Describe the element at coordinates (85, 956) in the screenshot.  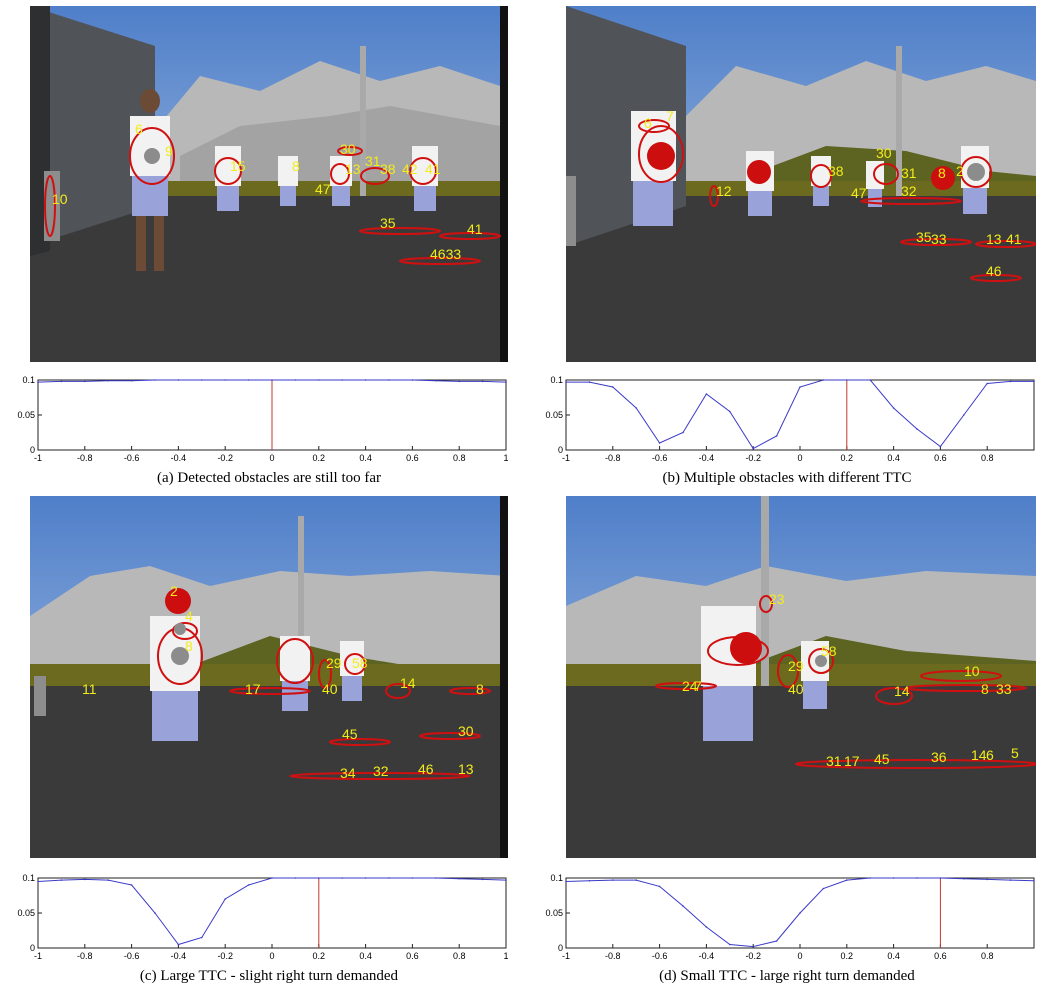
I see `x-tick-label: -0.8` at that location.